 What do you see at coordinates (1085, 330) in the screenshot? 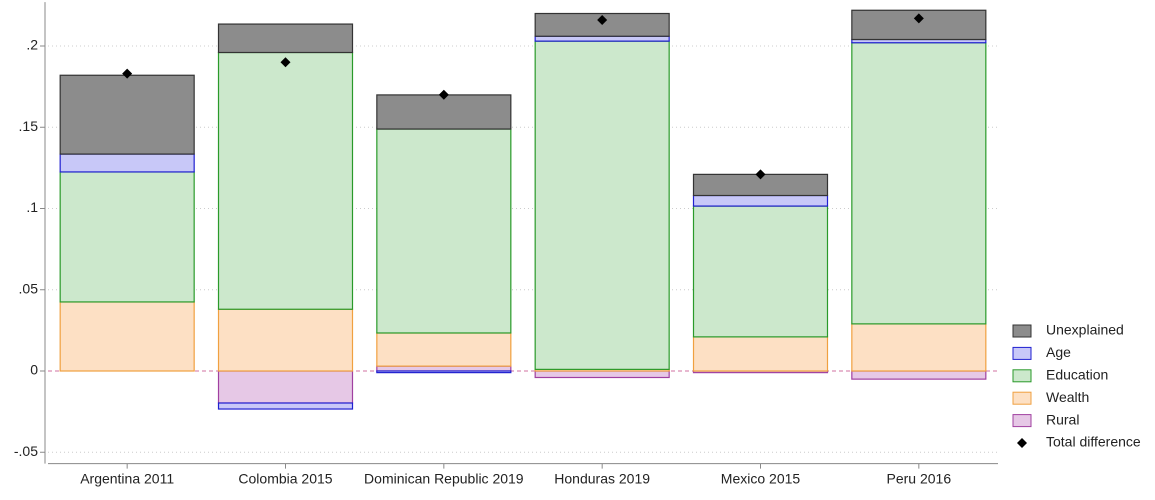
I see `legend-label: Unexplained` at bounding box center [1085, 330].